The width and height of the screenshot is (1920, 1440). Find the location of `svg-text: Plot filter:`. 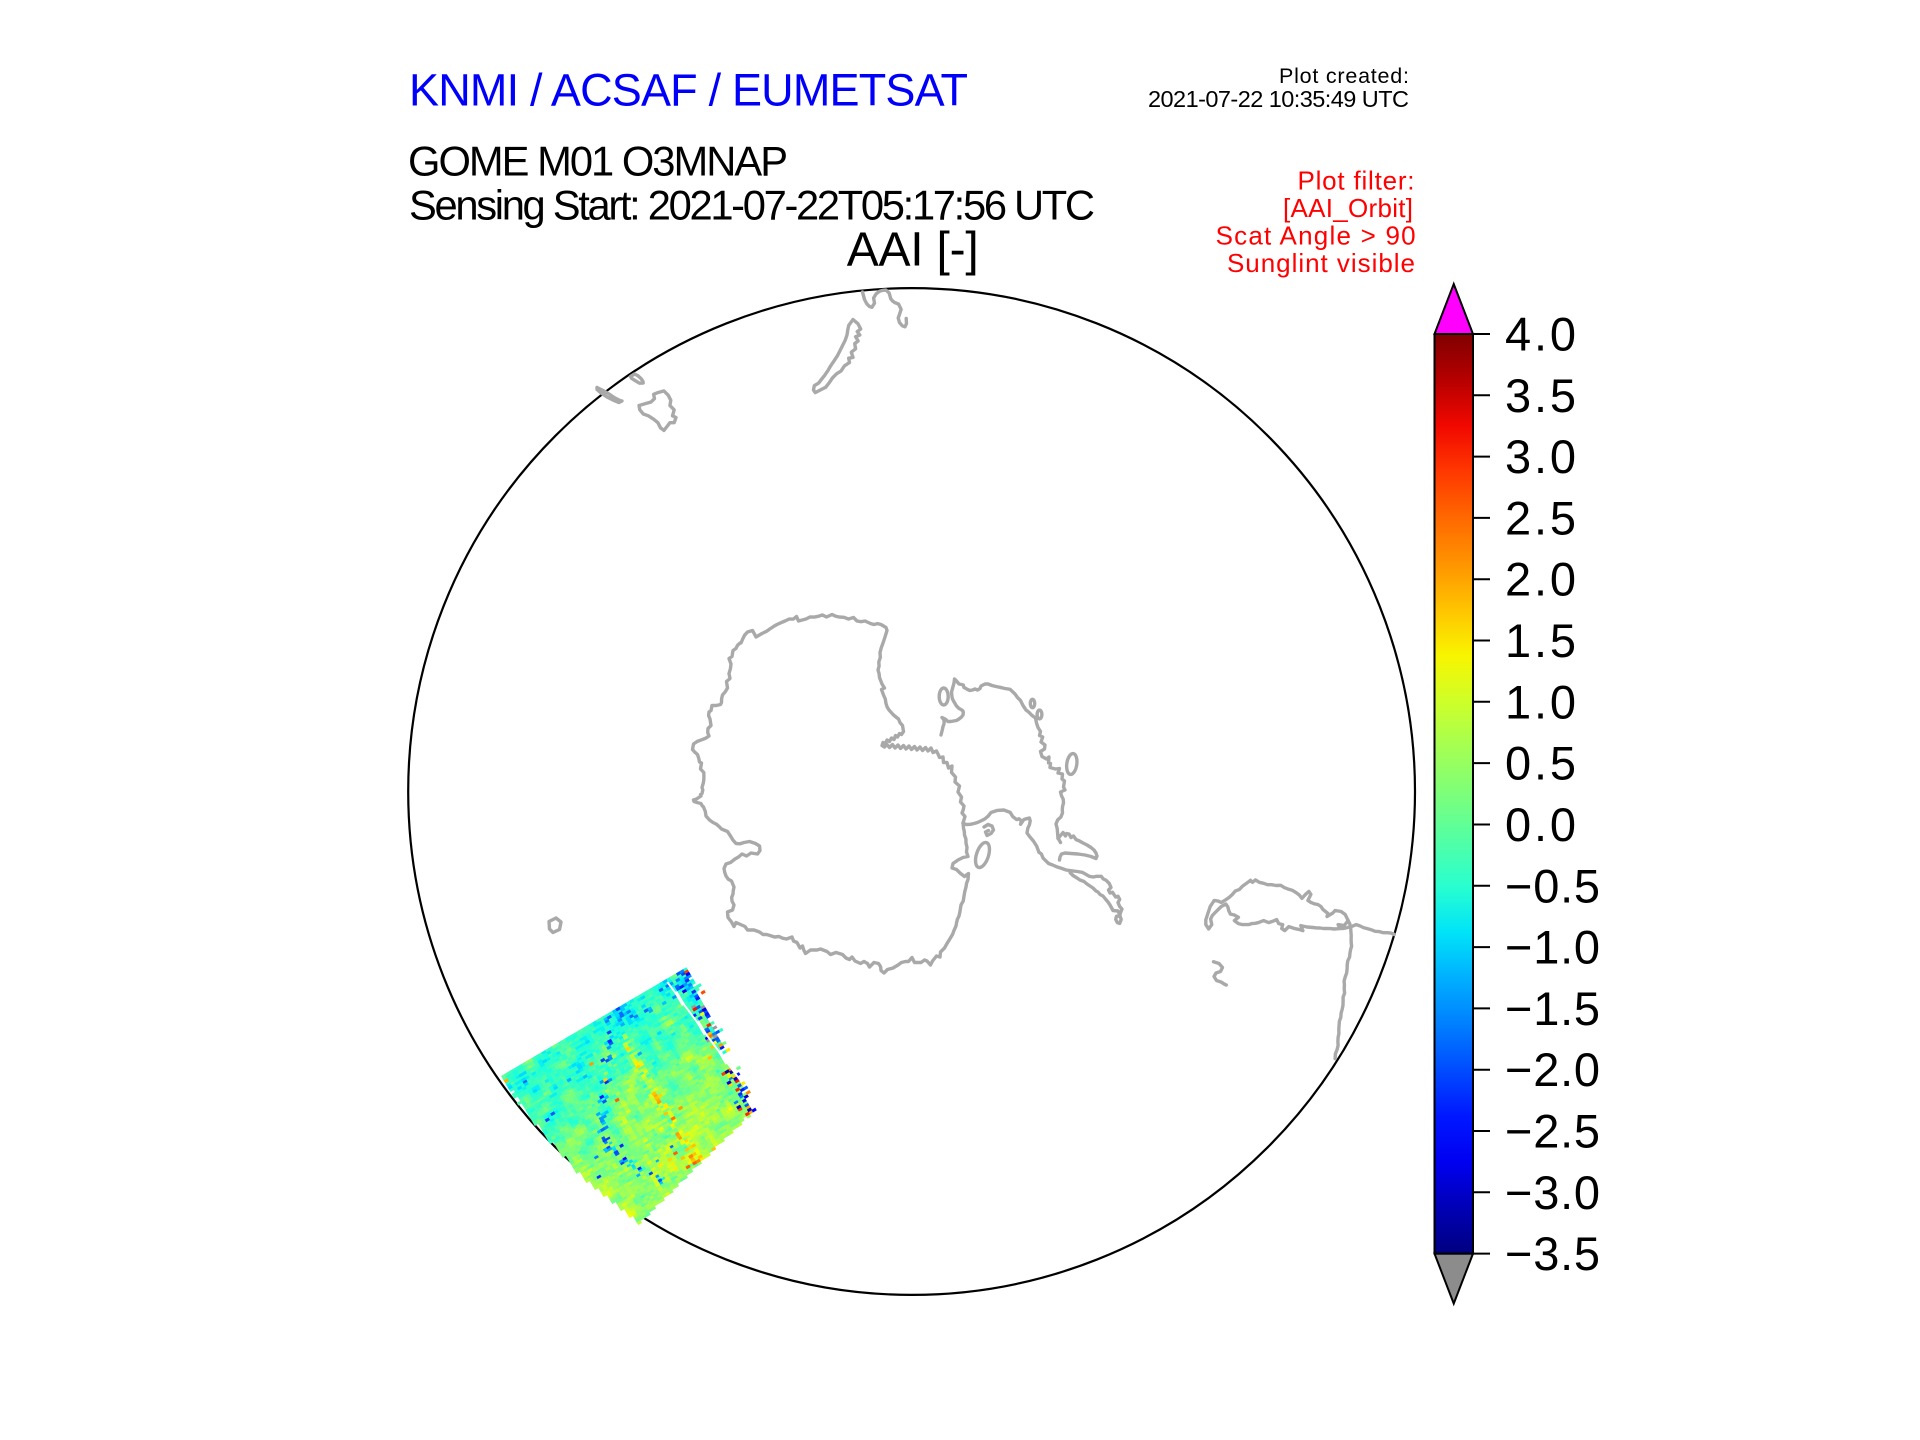

svg-text: Plot filter: is located at coordinates (1356, 181).